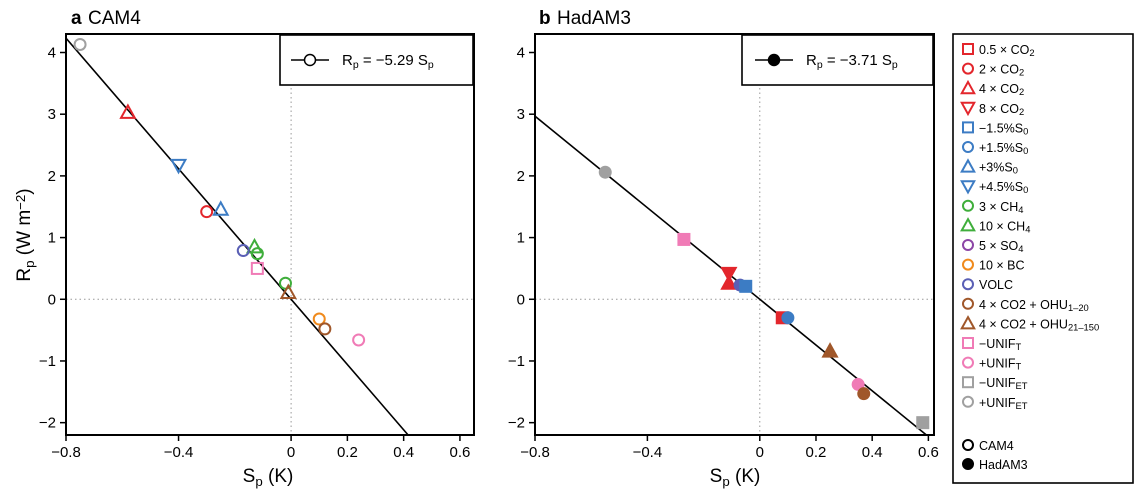 The height and width of the screenshot is (496, 1136). Describe the element at coordinates (376, 60) in the screenshot. I see `panel-a-fit-legend: Rp = −5.29 Sp` at that location.